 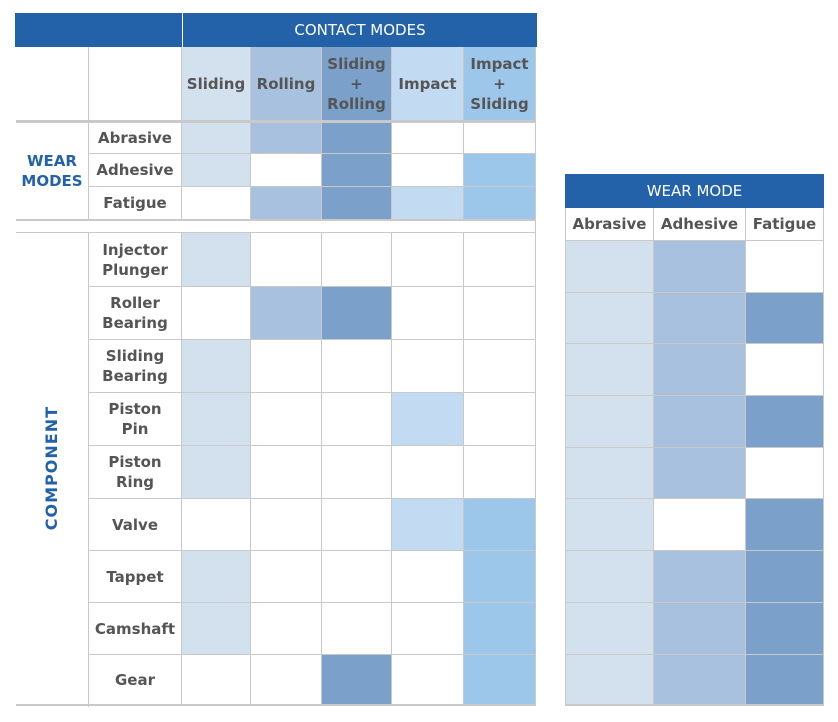 What do you see at coordinates (135, 419) in the screenshot?
I see `component-name: Piston Pin` at bounding box center [135, 419].